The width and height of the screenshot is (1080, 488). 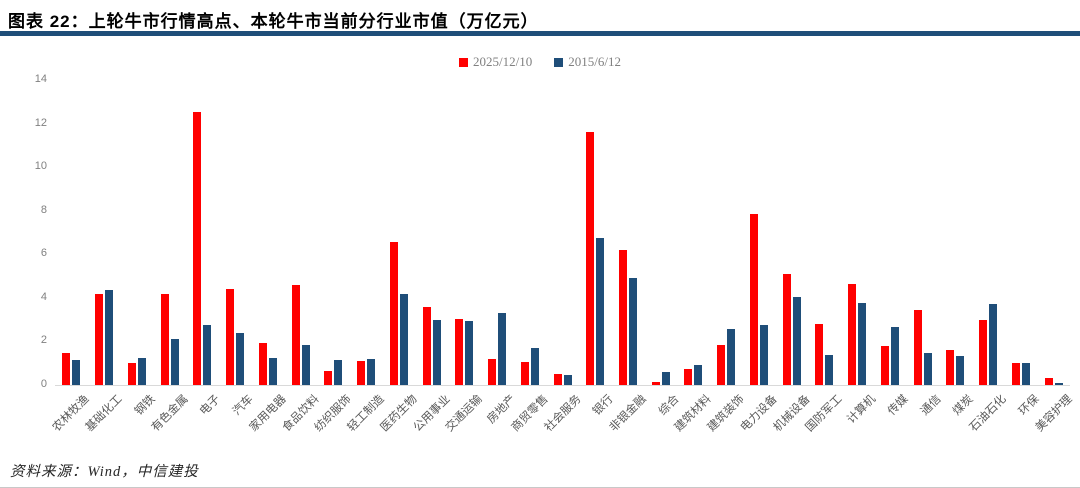 I want to click on y-tick-label: 0, so click(x=43, y=384).